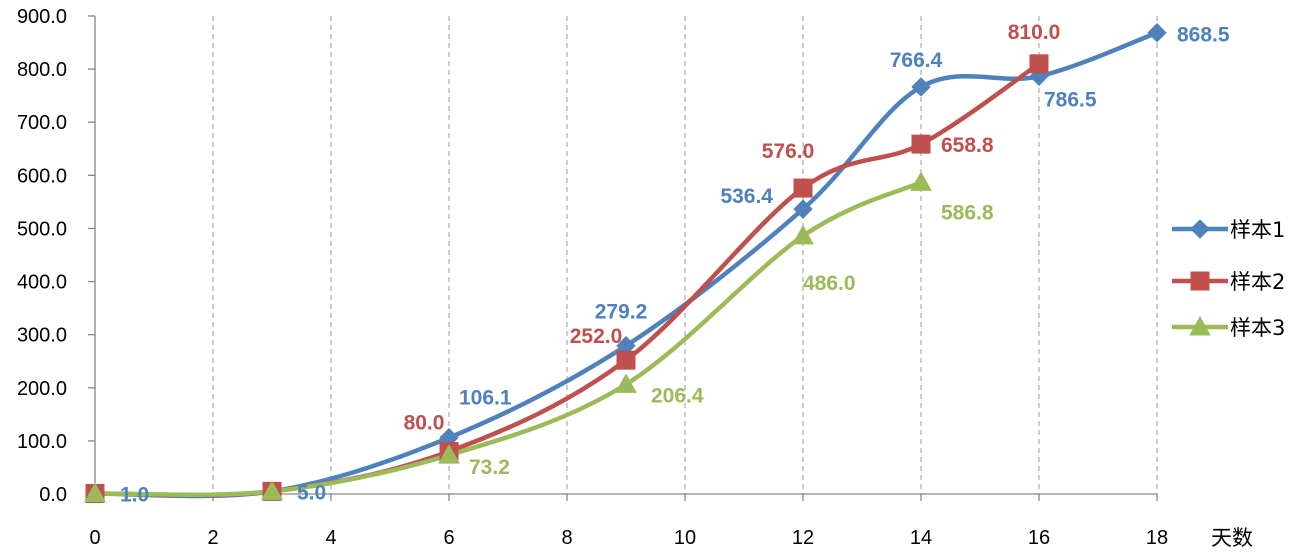 Image resolution: width=1303 pixels, height=556 pixels. Describe the element at coordinates (134, 494) in the screenshot. I see `series-1-data-label: 1.0` at that location.